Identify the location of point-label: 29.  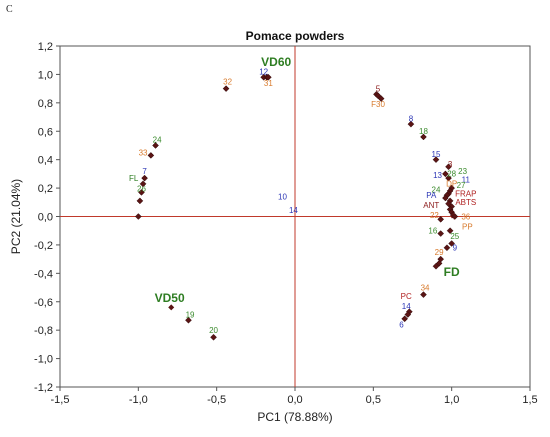
(439, 252).